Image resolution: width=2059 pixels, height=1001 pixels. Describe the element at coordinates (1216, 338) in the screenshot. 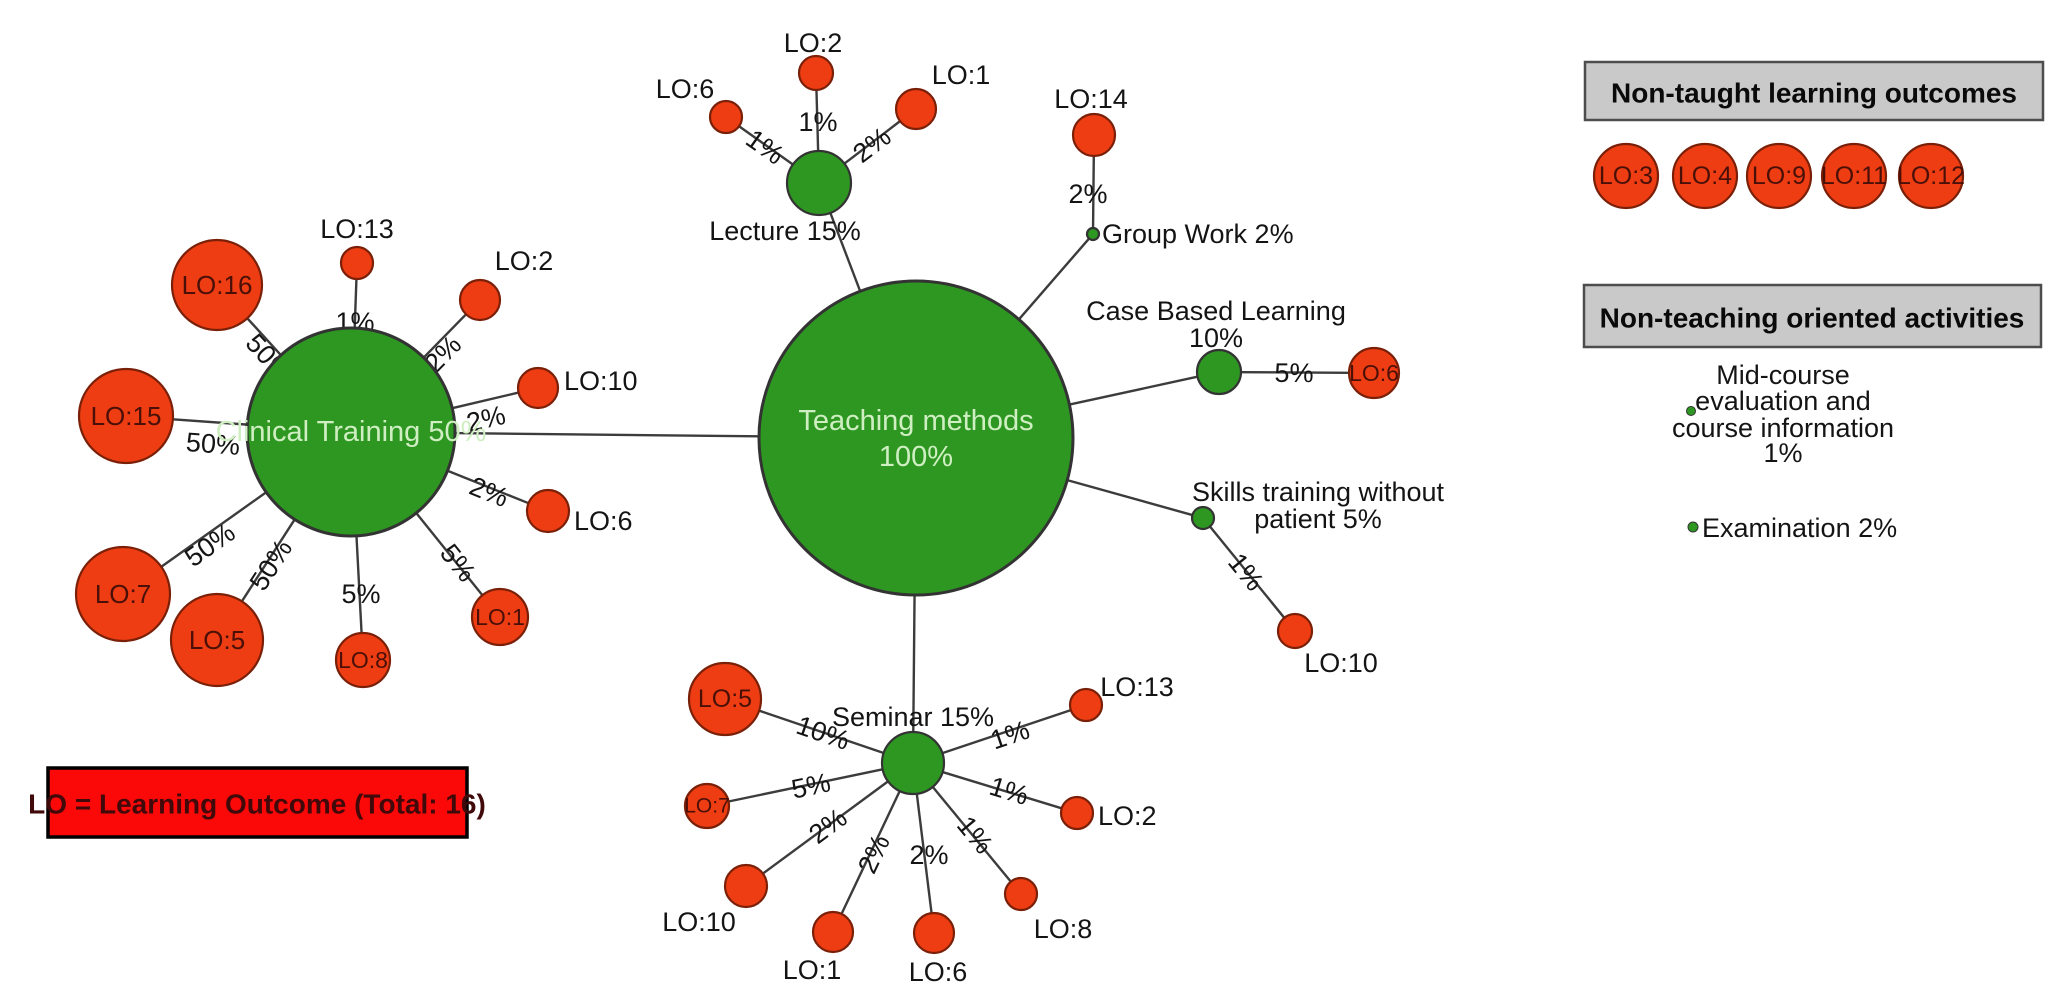

I see `node-label-CBL: 10%` at that location.